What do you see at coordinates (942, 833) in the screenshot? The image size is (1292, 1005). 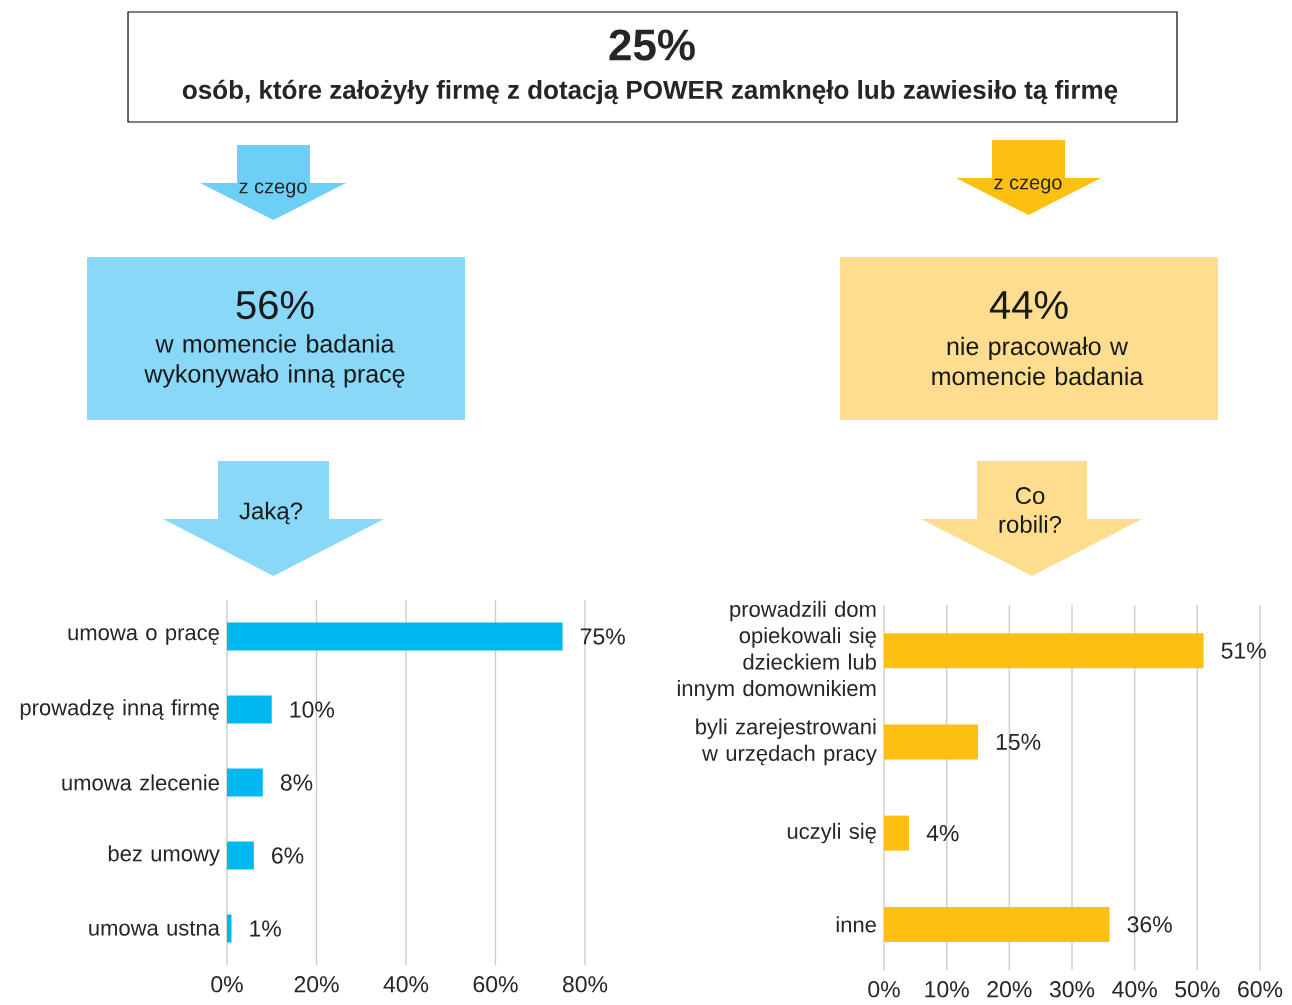 I see `data-label: 4%` at bounding box center [942, 833].